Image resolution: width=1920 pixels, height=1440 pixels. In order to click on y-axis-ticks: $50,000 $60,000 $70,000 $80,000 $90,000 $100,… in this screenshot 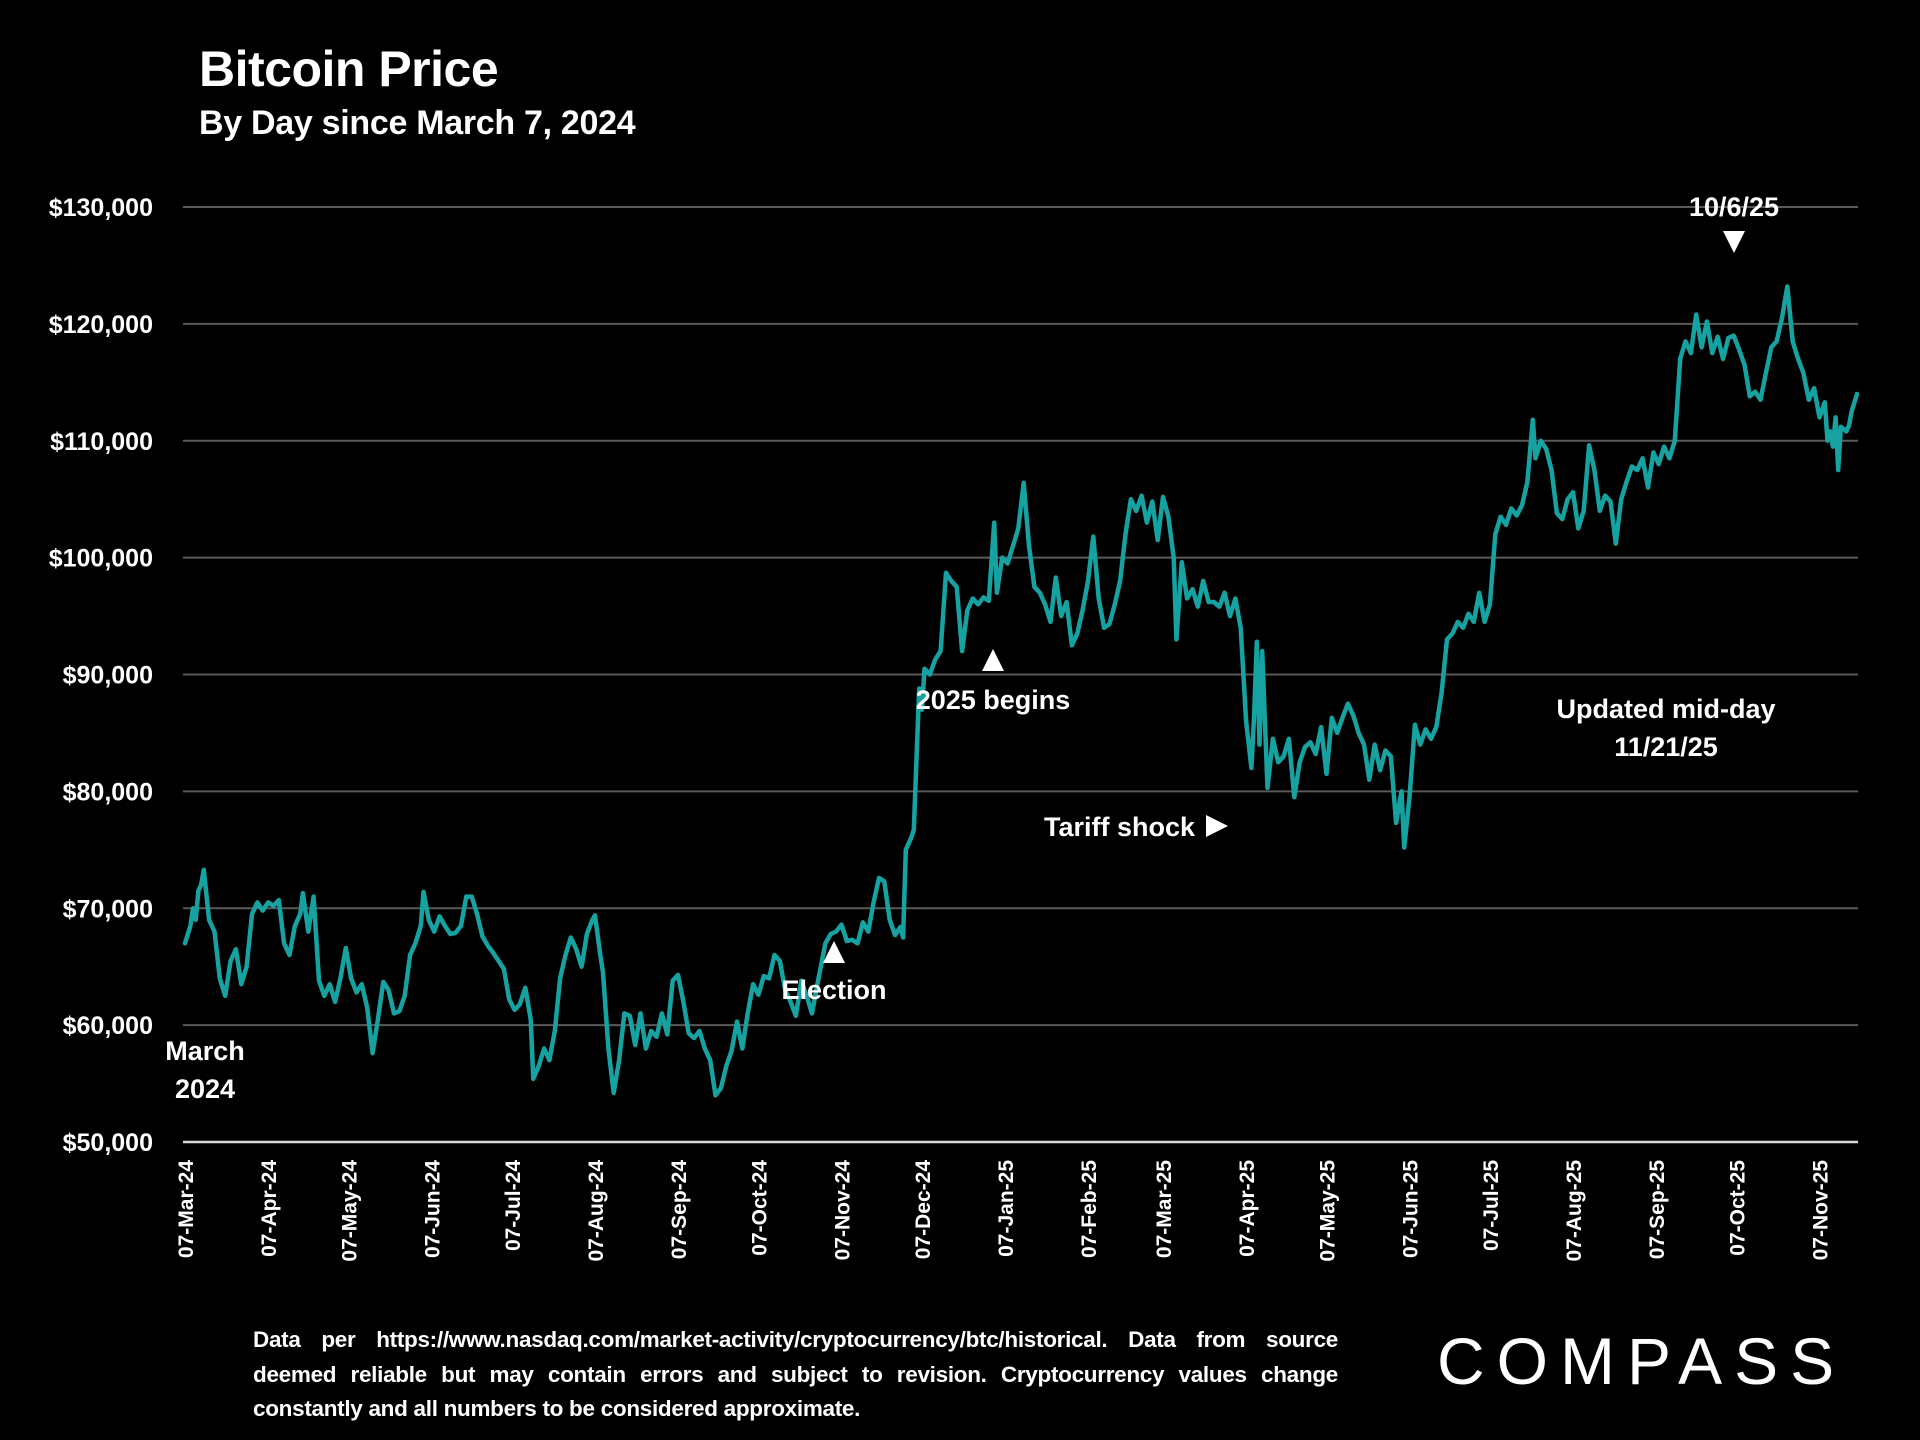, I will do `click(101, 675)`.